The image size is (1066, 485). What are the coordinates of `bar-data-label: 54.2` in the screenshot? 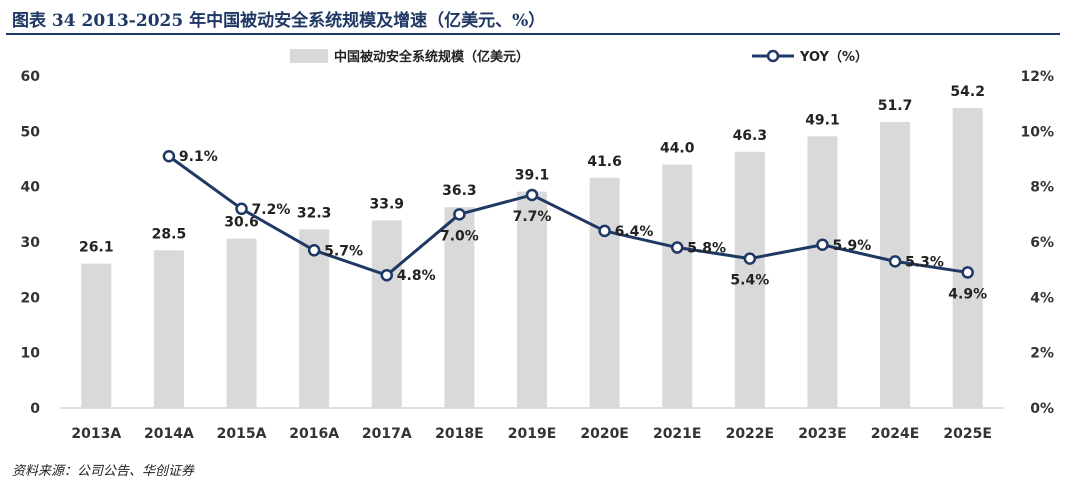 It's located at (967, 92).